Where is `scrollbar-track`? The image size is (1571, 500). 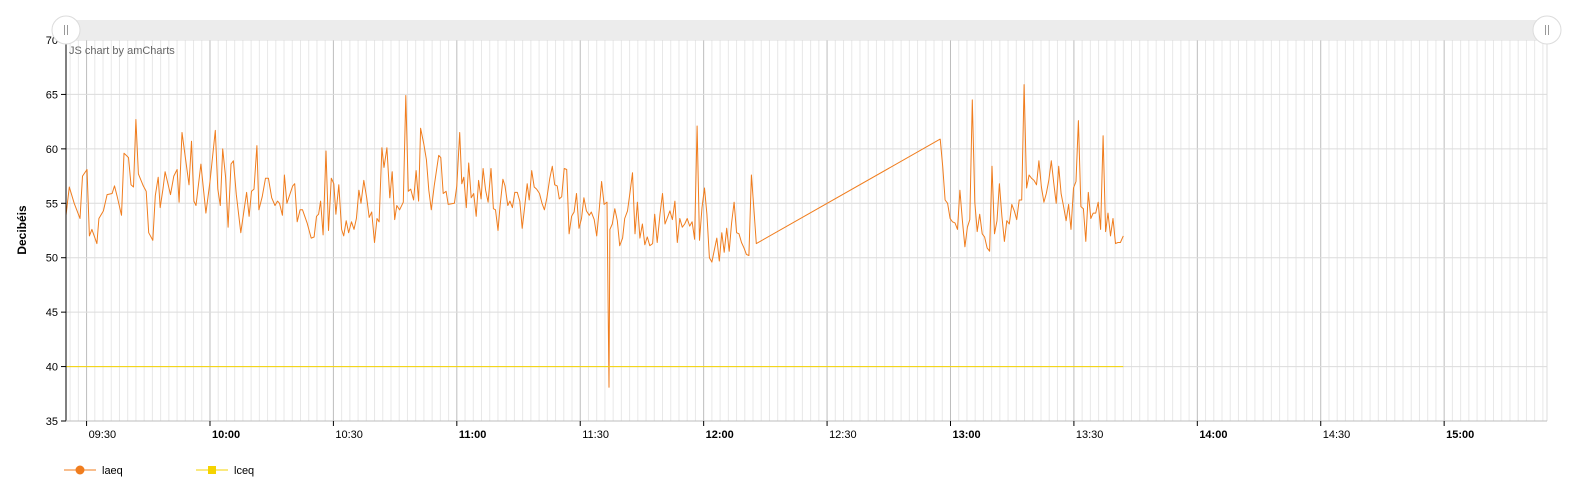
scrollbar-track is located at coordinates (806, 30).